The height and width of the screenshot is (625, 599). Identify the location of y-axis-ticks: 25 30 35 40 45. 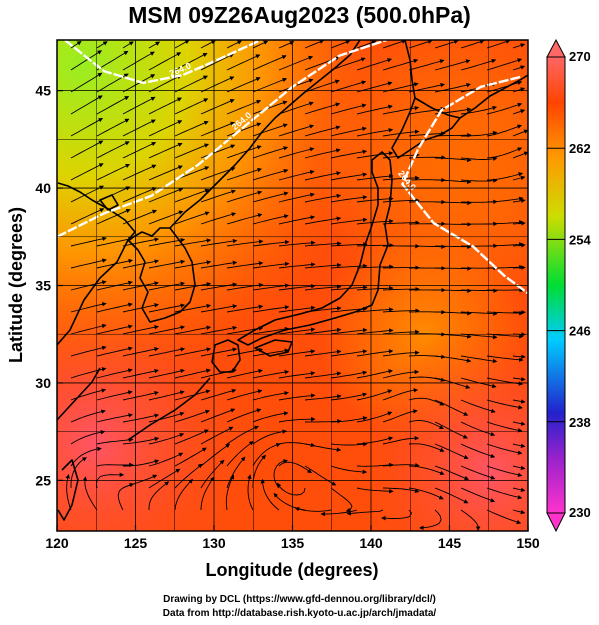
(49, 285).